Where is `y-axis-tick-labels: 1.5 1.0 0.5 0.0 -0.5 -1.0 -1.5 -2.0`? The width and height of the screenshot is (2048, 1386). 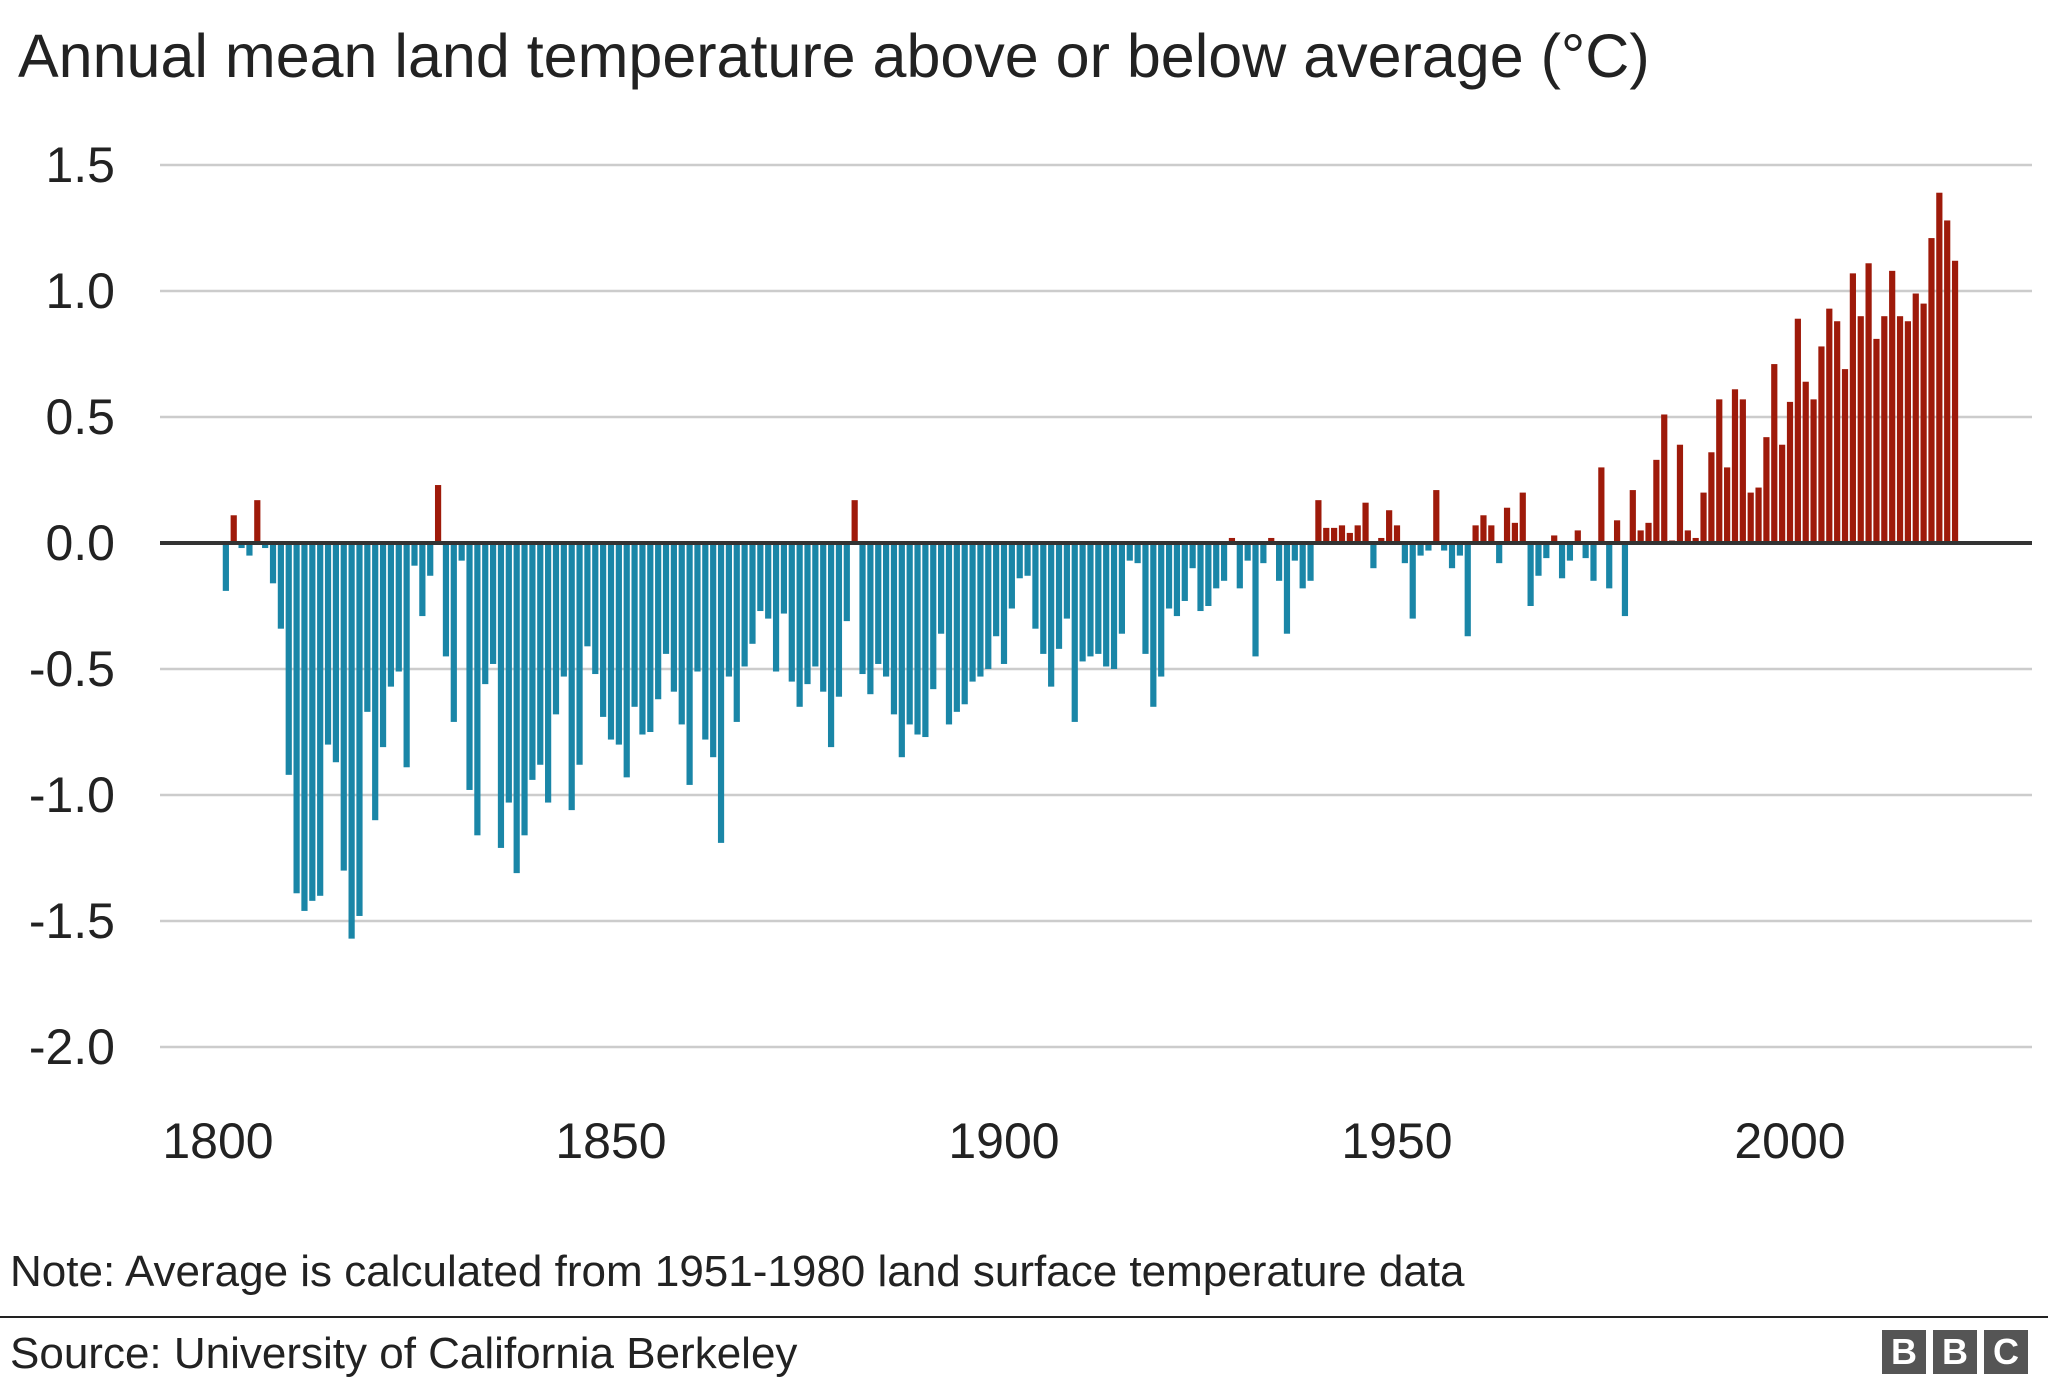
y-axis-tick-labels: 1.5 1.0 0.5 0.0 -0.5 -1.0 -1.5 -2.0 is located at coordinates (72, 606).